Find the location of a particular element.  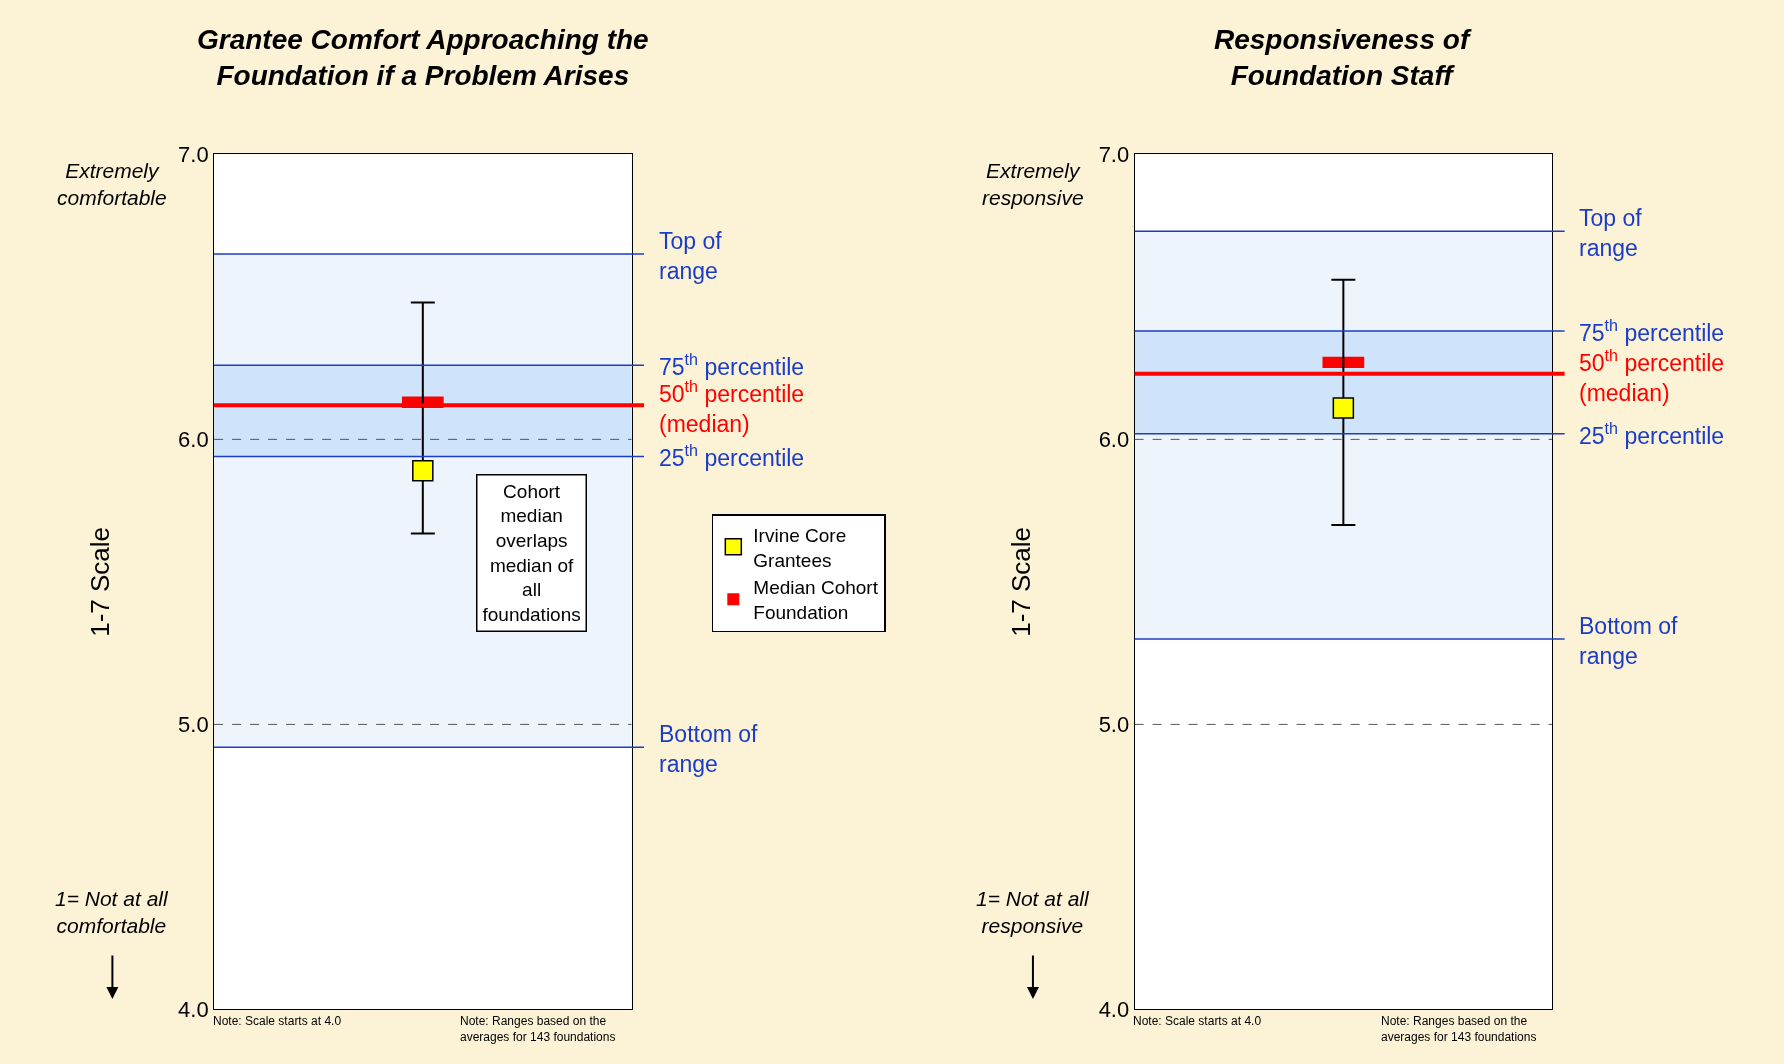

chart-title: Responsiveness of Foundation Staff is located at coordinates (1343, 58).